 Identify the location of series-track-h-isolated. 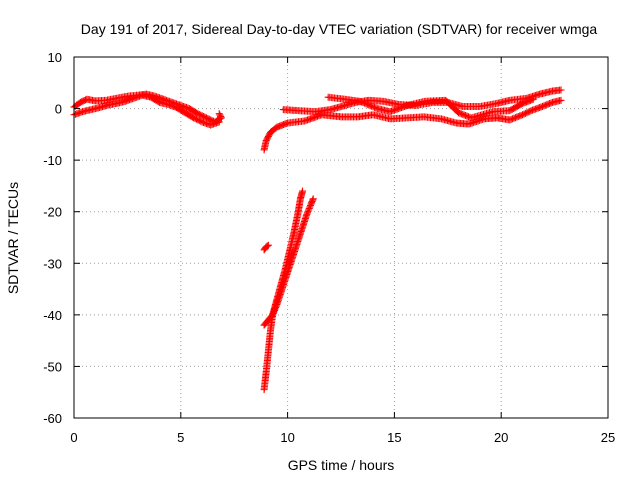
(266, 247).